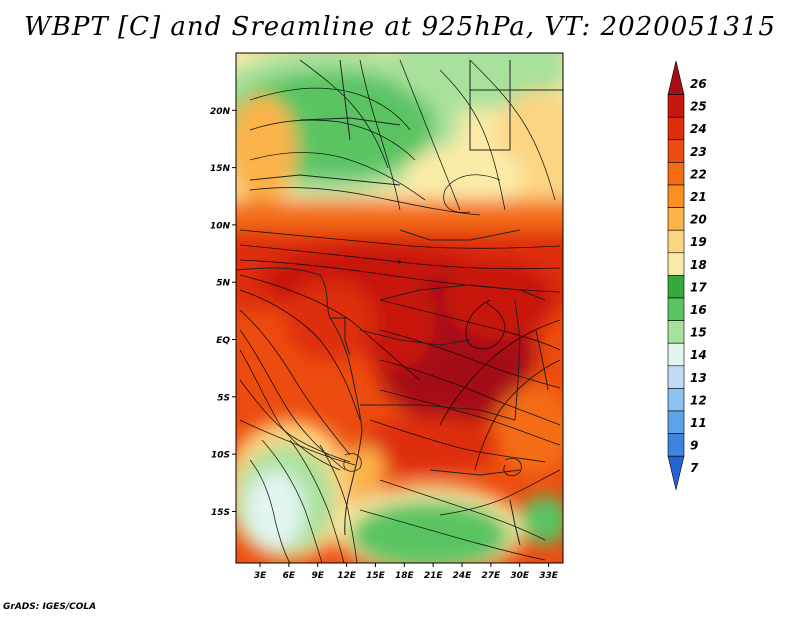 The width and height of the screenshot is (800, 618). Describe the element at coordinates (698, 287) in the screenshot. I see `colorbar-label: 17` at that location.